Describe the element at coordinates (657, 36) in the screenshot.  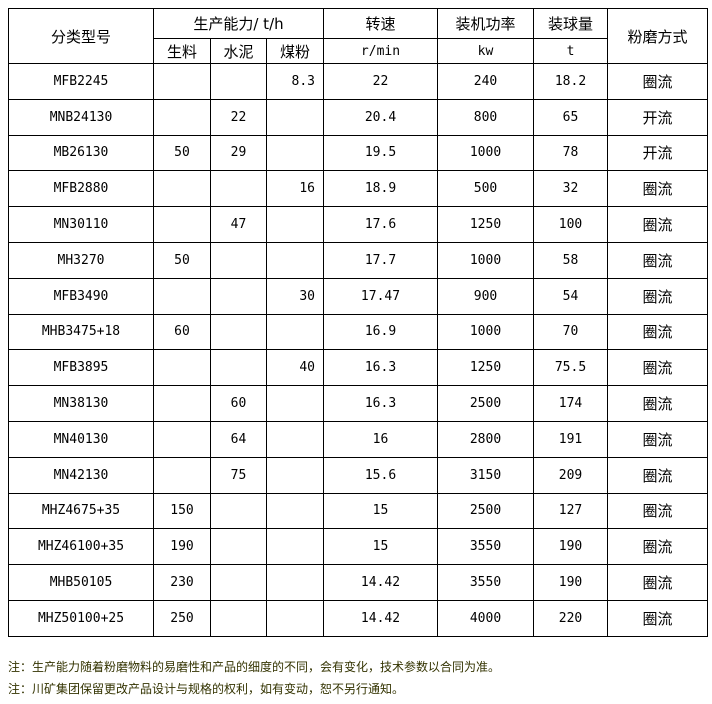
I see `header-mode: 粉磨方式` at that location.